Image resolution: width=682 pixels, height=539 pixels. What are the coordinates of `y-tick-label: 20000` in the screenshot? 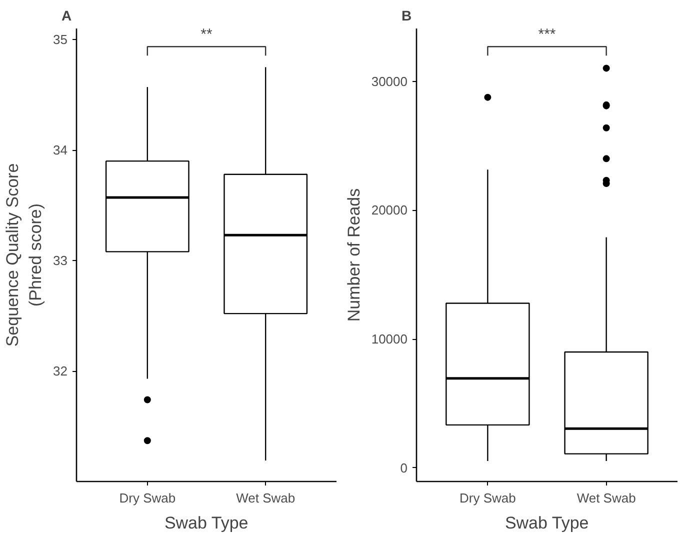 It's located at (389, 210).